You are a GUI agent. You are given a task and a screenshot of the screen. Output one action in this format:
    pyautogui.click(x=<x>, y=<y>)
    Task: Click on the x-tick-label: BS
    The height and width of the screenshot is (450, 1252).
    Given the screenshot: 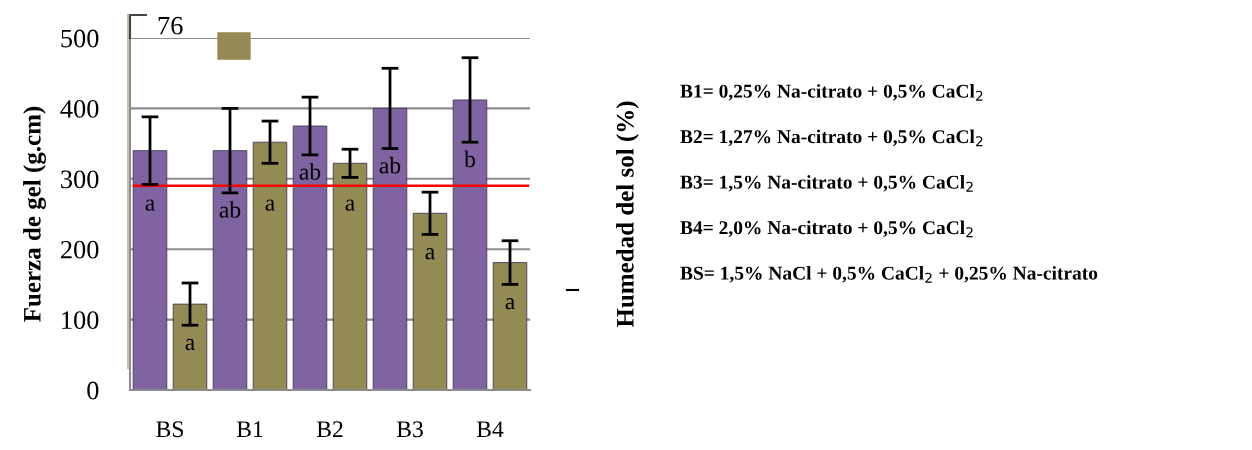 What is the action you would take?
    pyautogui.click(x=169, y=429)
    